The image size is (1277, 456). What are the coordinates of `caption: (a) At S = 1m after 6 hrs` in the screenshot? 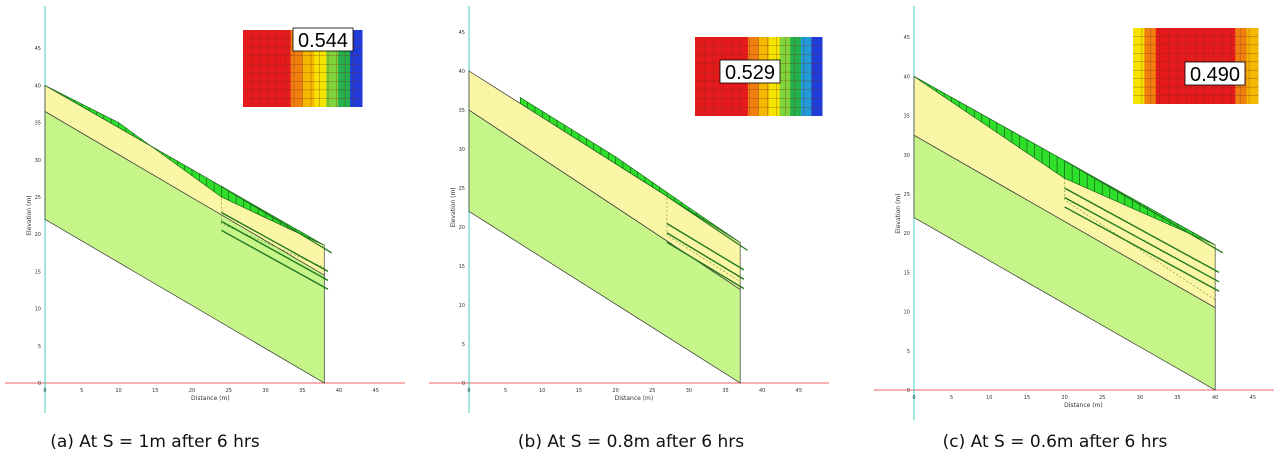 It's located at (155, 442).